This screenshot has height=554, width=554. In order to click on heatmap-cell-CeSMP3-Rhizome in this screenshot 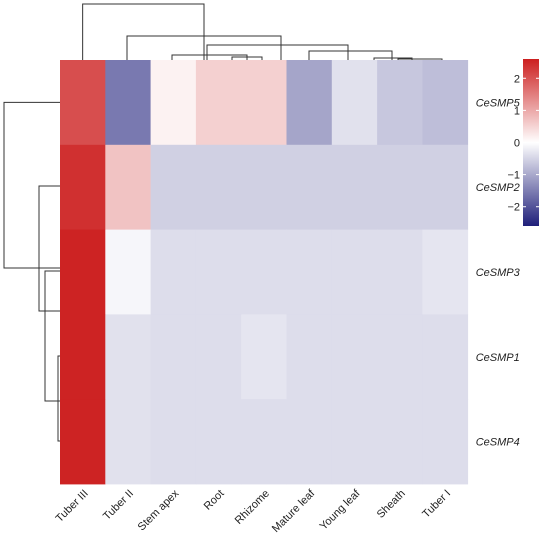, I will do `click(264, 272)`.